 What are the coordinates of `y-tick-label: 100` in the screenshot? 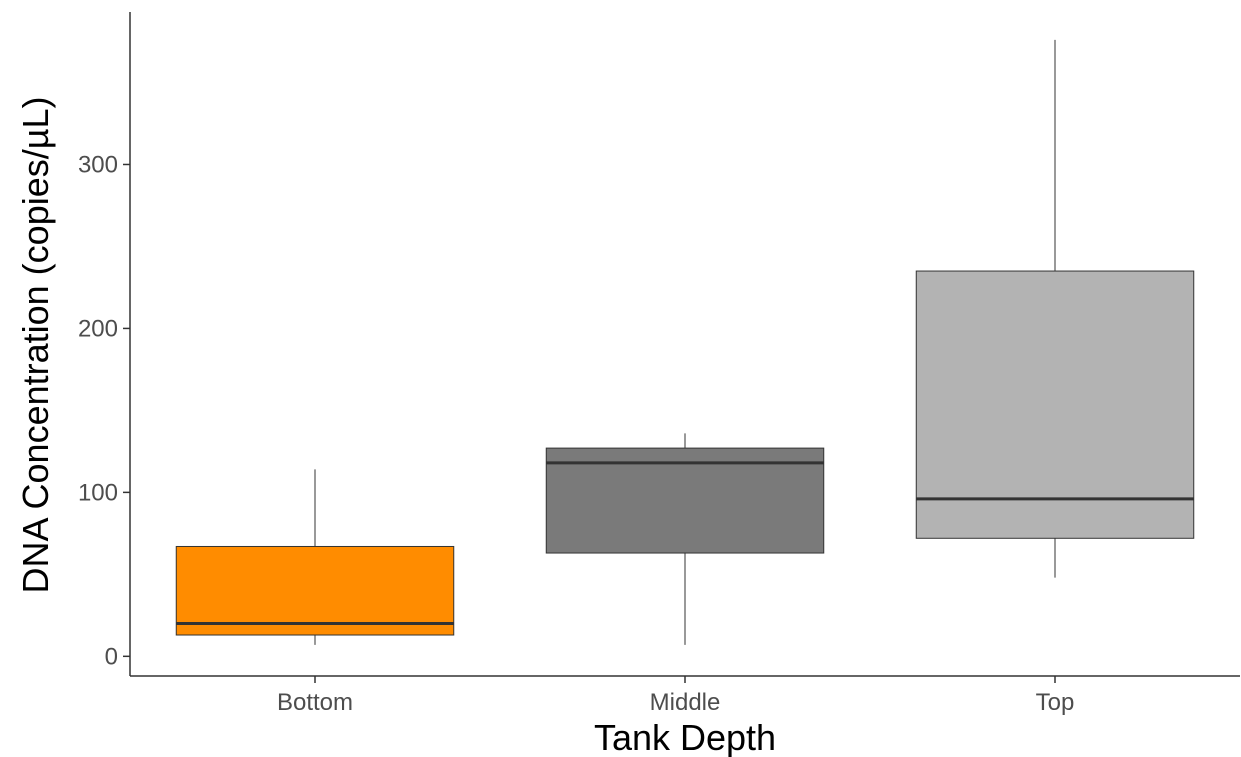 It's located at (98, 492).